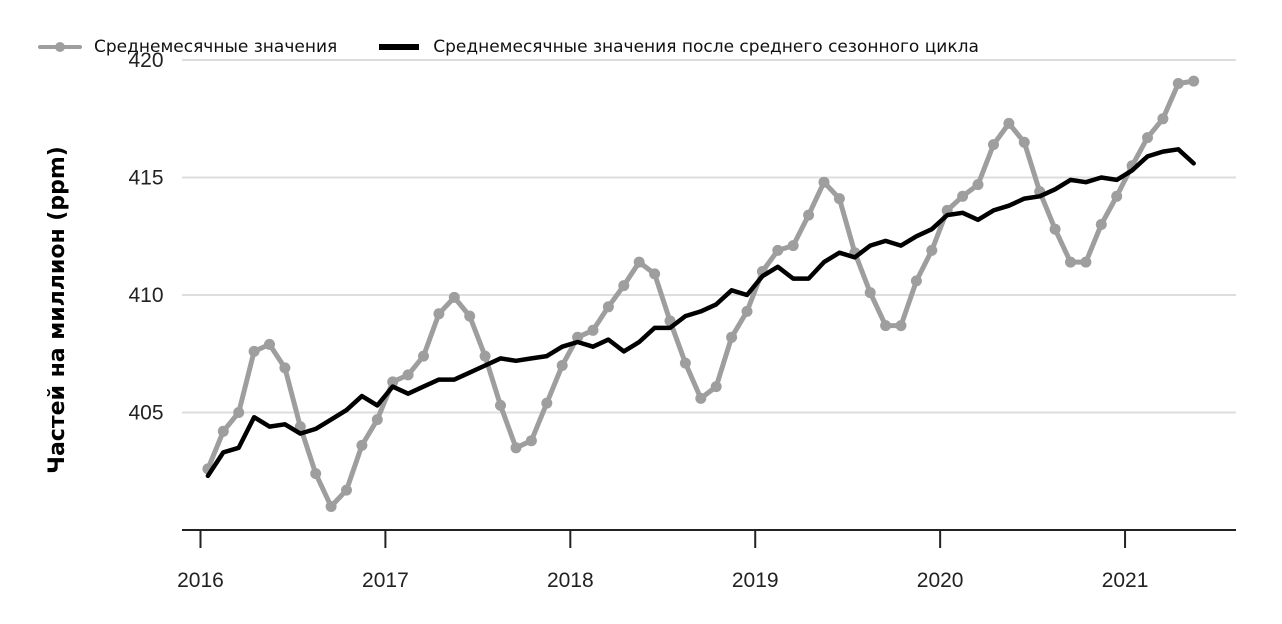 This screenshot has width=1282, height=624. Describe the element at coordinates (399, 47) in the screenshot. I see `legend-swatch-deseasonalized` at that location.